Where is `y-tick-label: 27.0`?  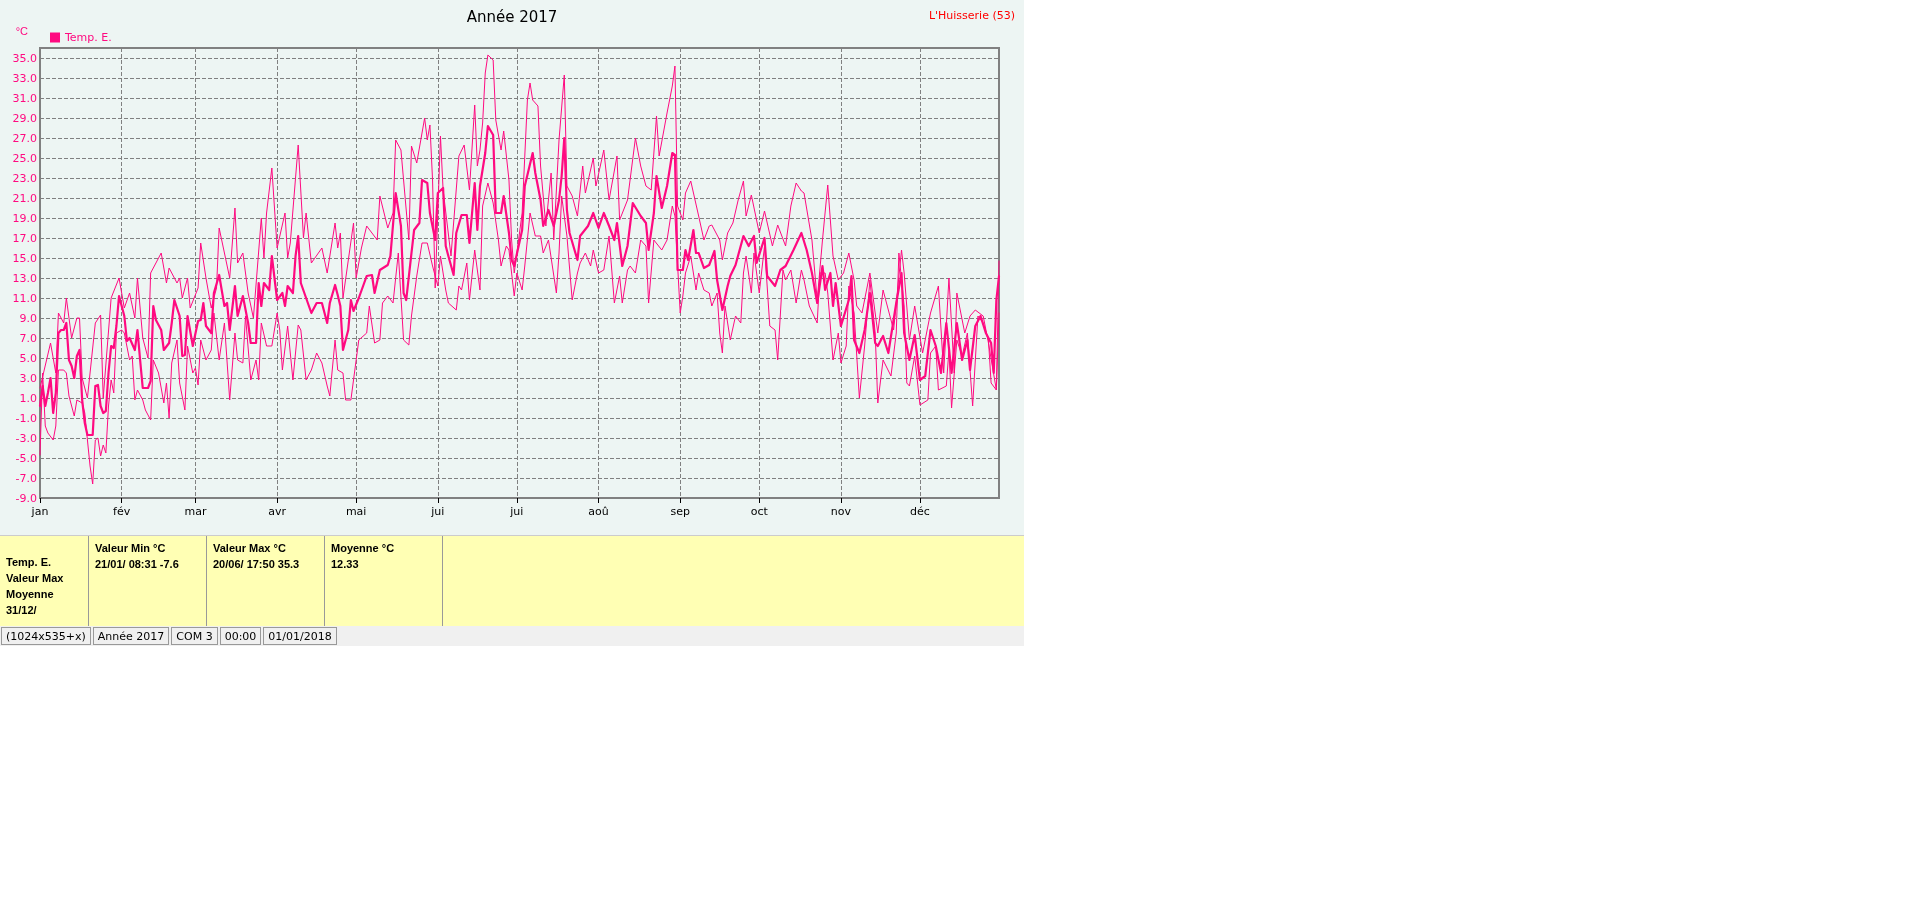 y-tick-label: 27.0 is located at coordinates (24, 138).